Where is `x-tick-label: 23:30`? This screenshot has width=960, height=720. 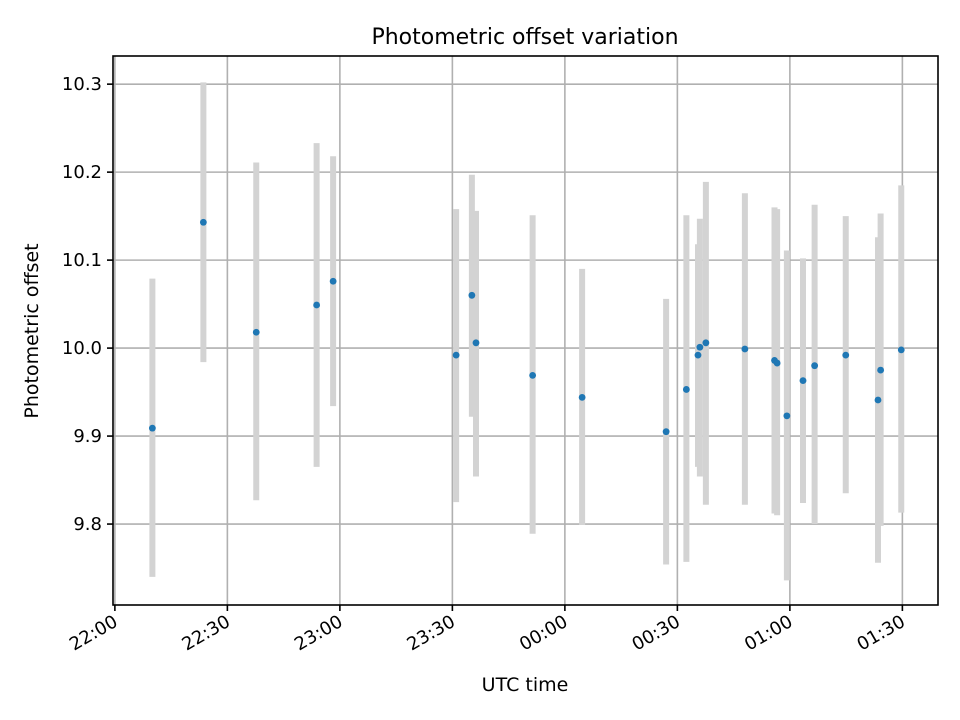 x-tick-label: 23:30 is located at coordinates (430, 633).